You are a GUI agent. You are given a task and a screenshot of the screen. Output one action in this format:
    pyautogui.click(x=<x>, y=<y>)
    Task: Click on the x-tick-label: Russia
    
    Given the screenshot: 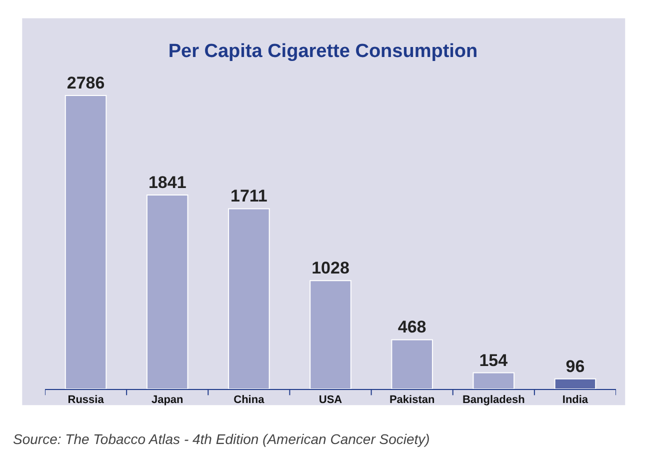 What is the action you would take?
    pyautogui.click(x=86, y=400)
    